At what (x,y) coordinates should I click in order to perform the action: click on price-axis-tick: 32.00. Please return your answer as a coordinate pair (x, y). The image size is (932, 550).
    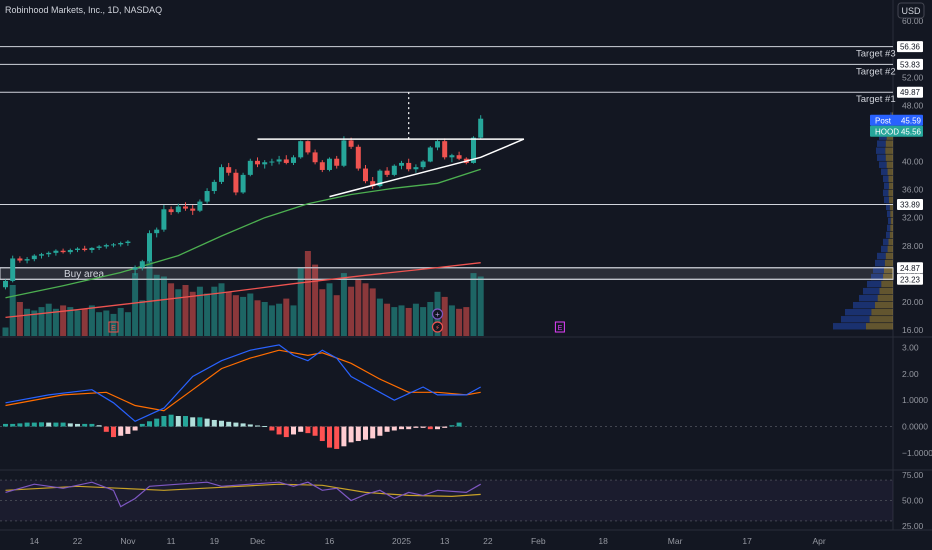
    Looking at the image, I should click on (913, 218).